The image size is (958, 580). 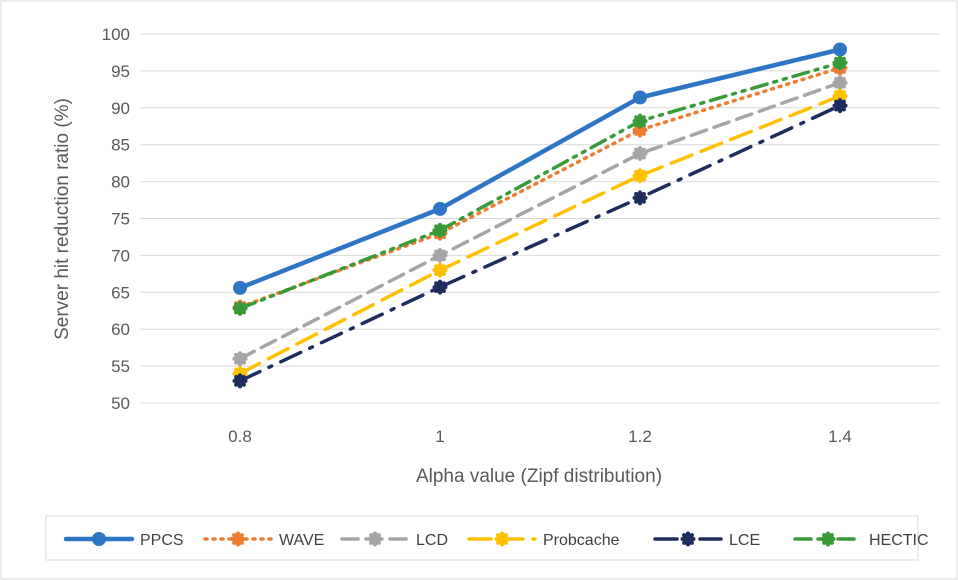 I want to click on y-axis-ticks: 50 55 60 65 70 75 80 85 90 95 100, so click(x=116, y=219).